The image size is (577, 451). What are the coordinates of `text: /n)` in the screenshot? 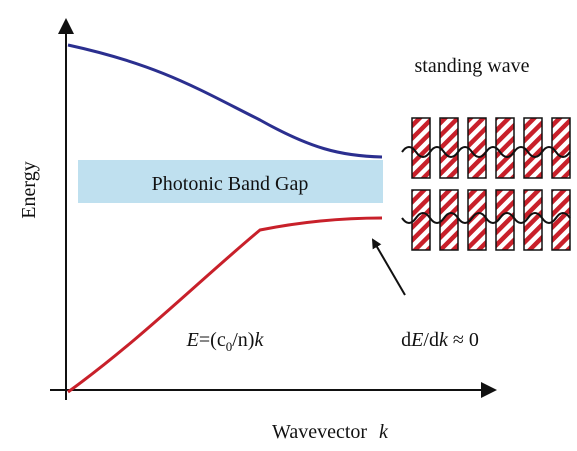 It's located at (243, 340).